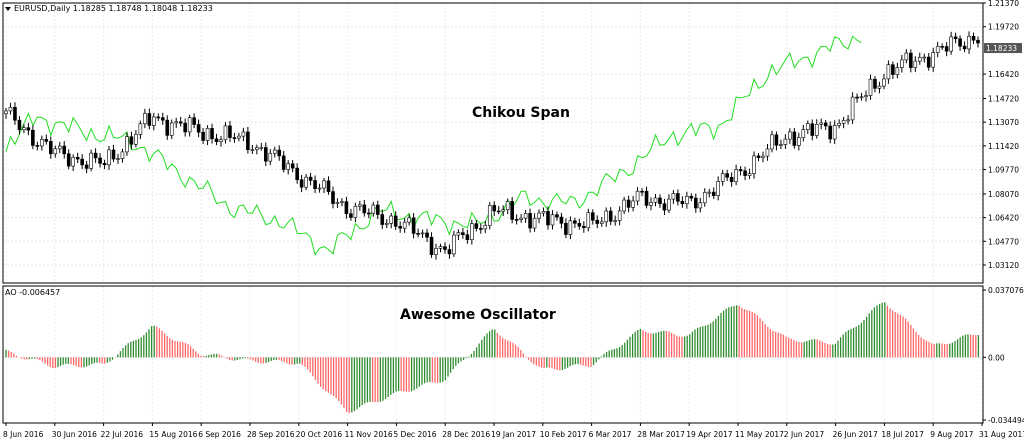  Describe the element at coordinates (1001, 434) in the screenshot. I see `time-tick-label: 31 Aug 2017` at that location.